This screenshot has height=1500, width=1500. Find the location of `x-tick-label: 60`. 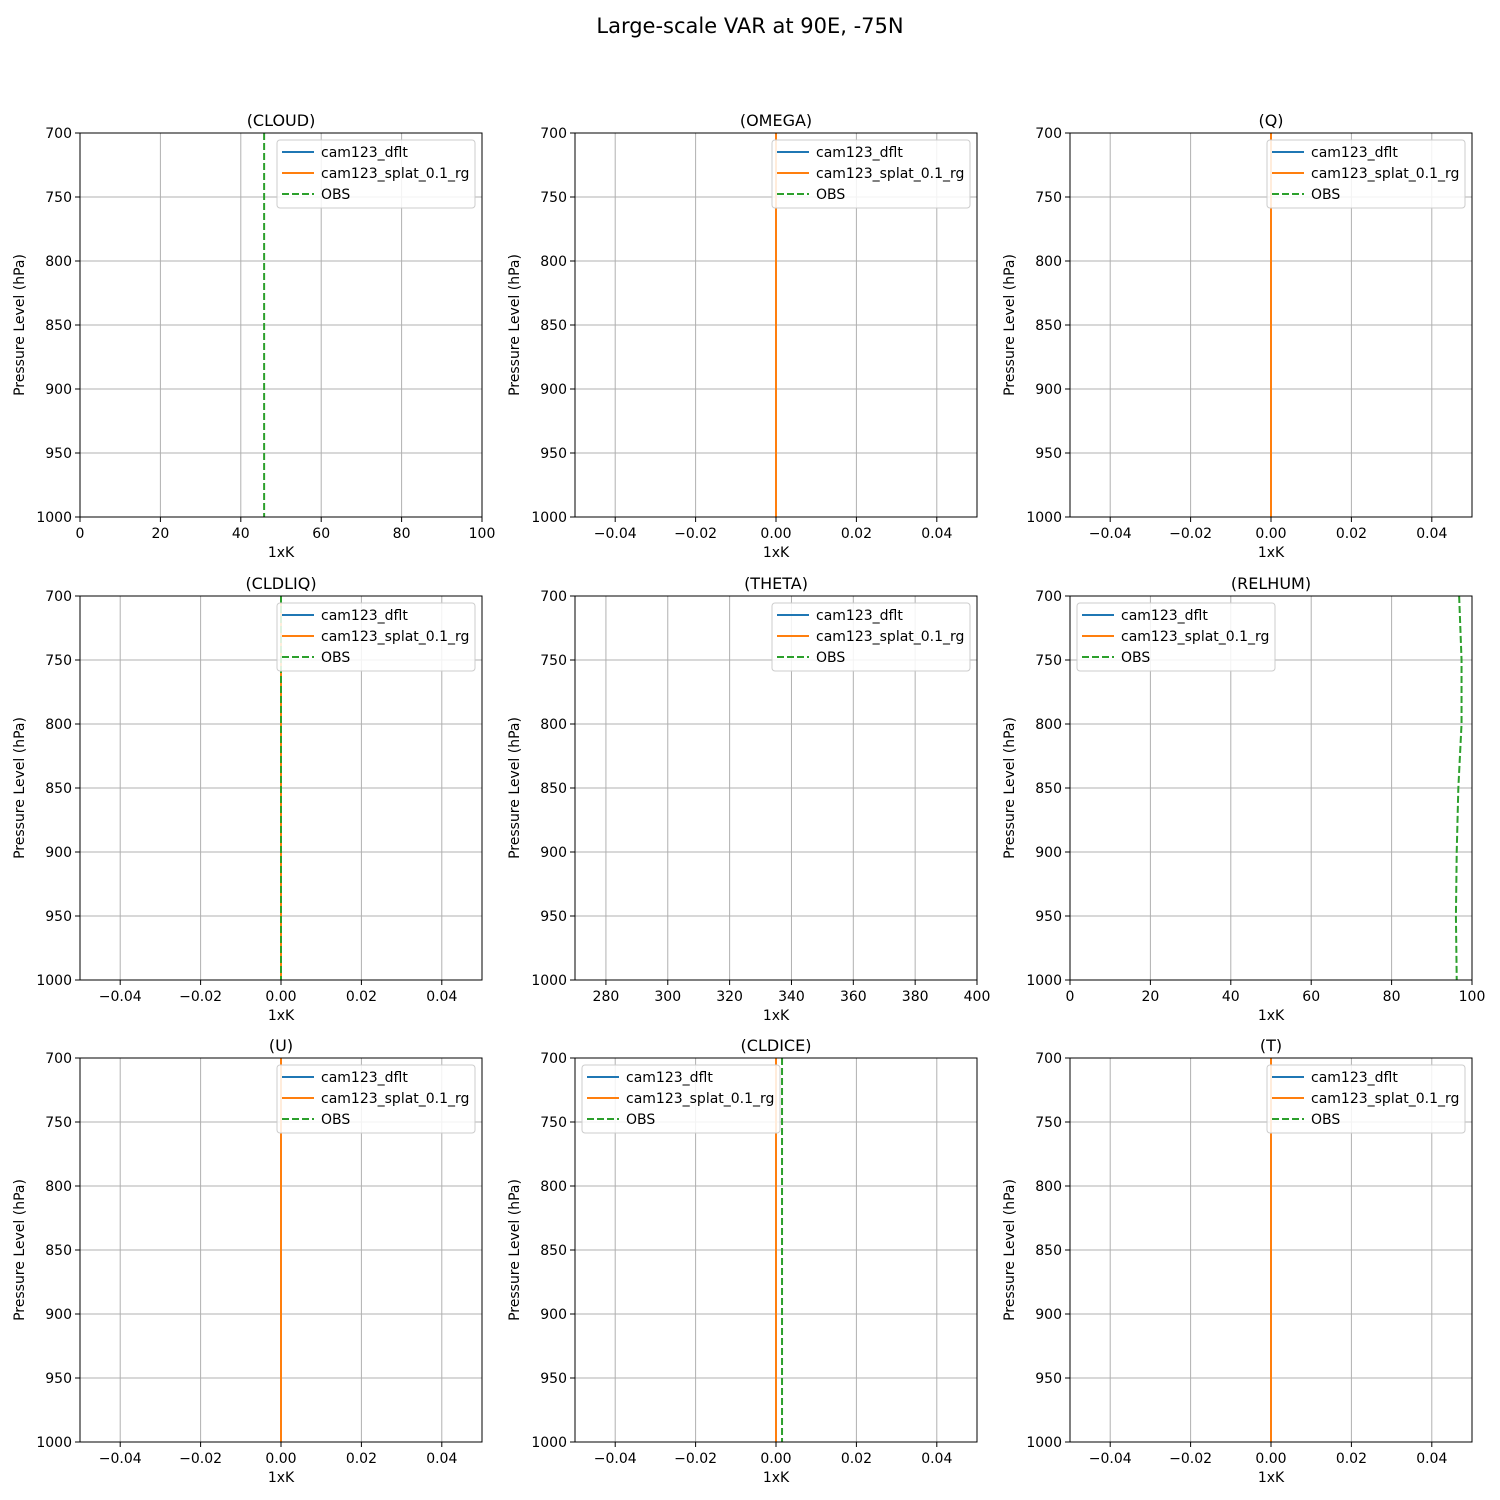

x-tick-label: 60 is located at coordinates (321, 534).